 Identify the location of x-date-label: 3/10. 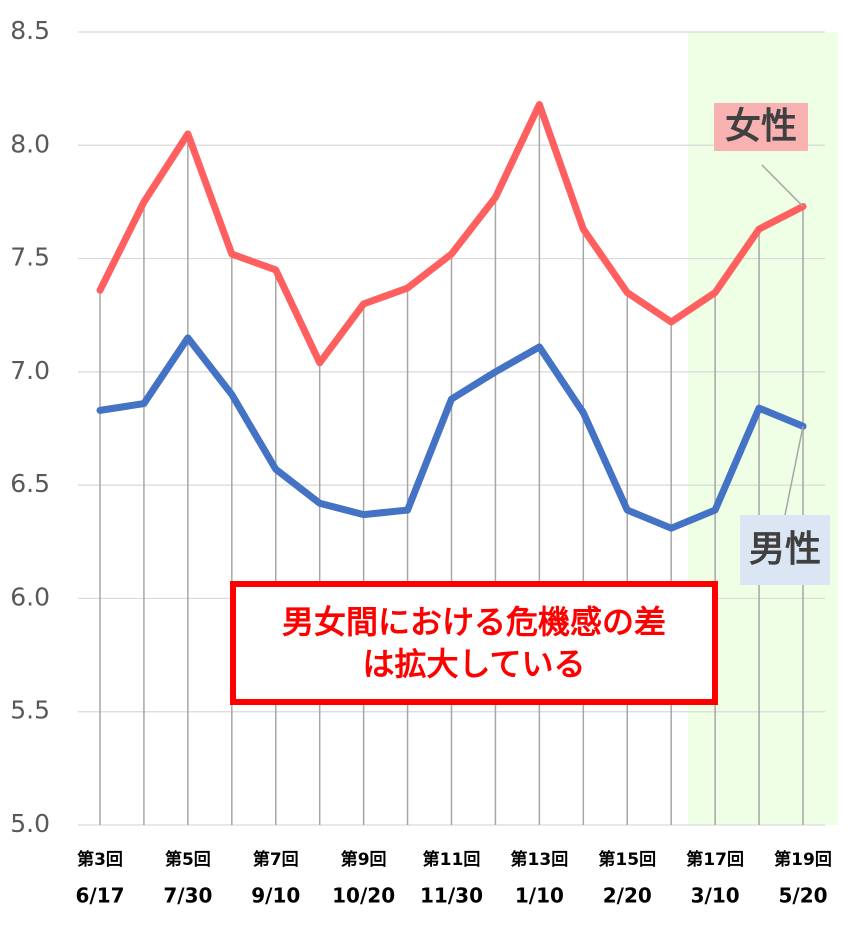
(715, 896).